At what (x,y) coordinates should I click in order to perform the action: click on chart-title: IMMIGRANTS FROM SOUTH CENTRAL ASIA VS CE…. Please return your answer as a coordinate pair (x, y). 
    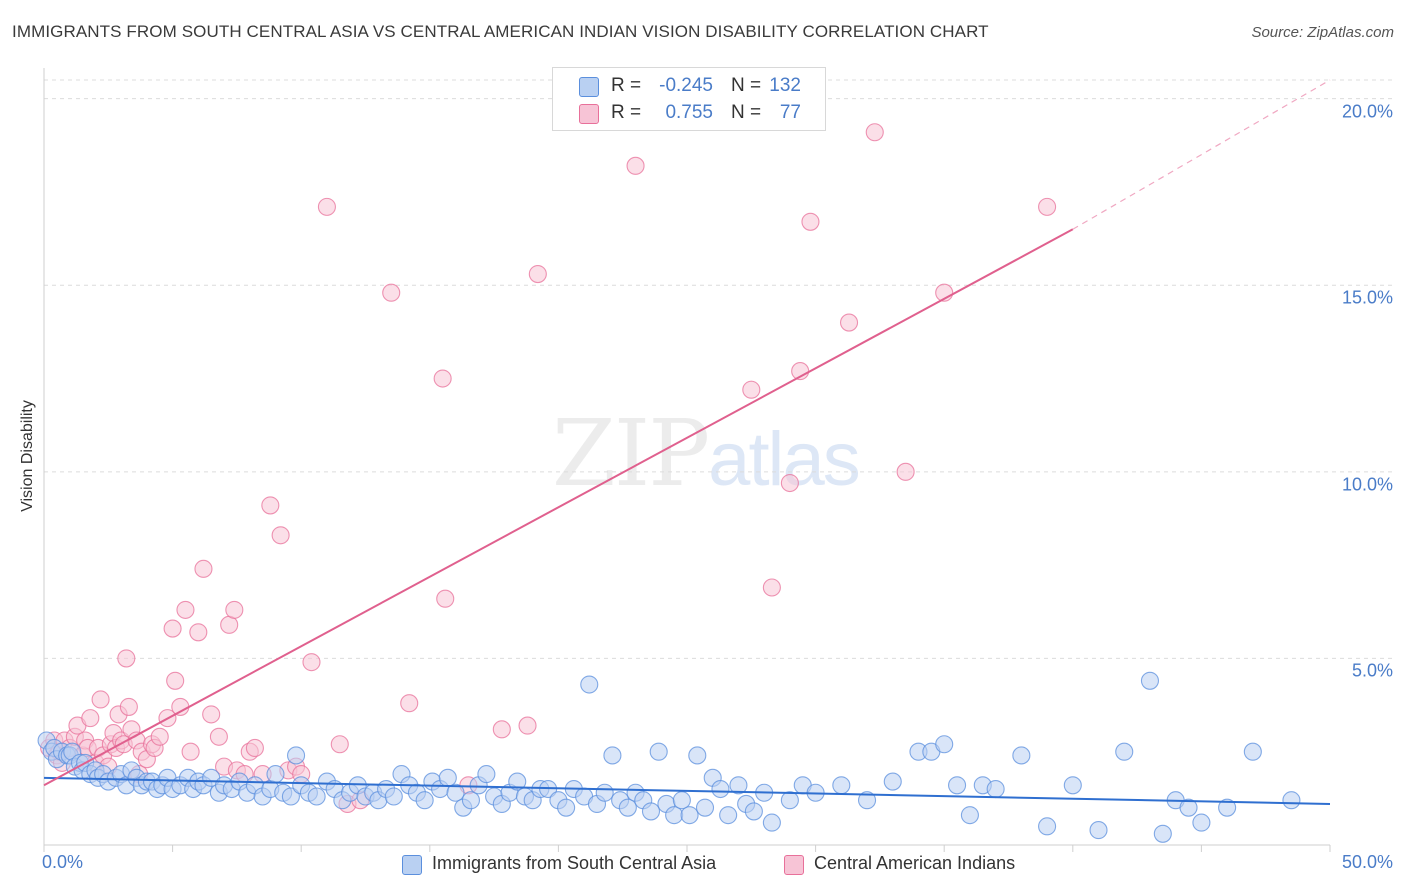
    Looking at the image, I should click on (500, 31).